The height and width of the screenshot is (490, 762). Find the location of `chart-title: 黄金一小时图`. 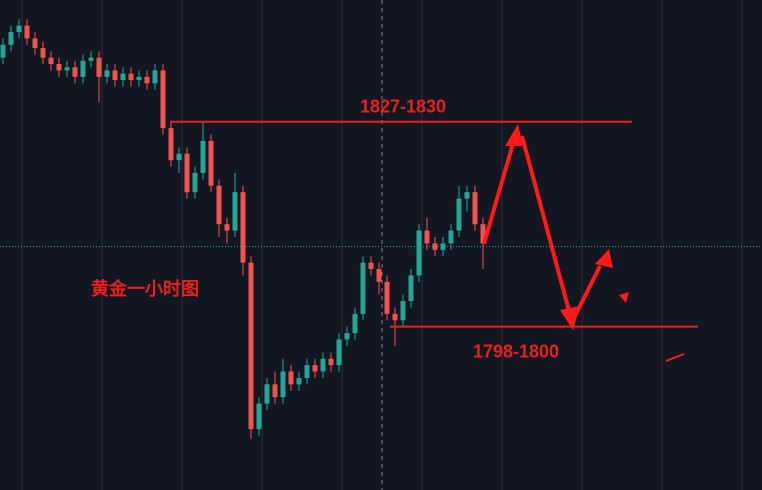

chart-title: 黄金一小时图 is located at coordinates (145, 288).